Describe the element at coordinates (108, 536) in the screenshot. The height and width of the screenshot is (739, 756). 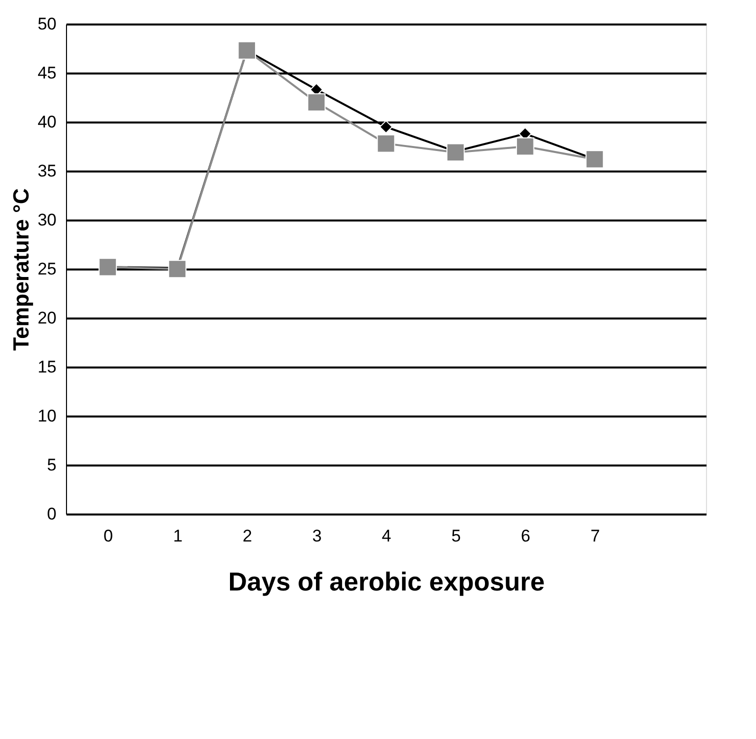
I see `x-tick-label: 0` at that location.